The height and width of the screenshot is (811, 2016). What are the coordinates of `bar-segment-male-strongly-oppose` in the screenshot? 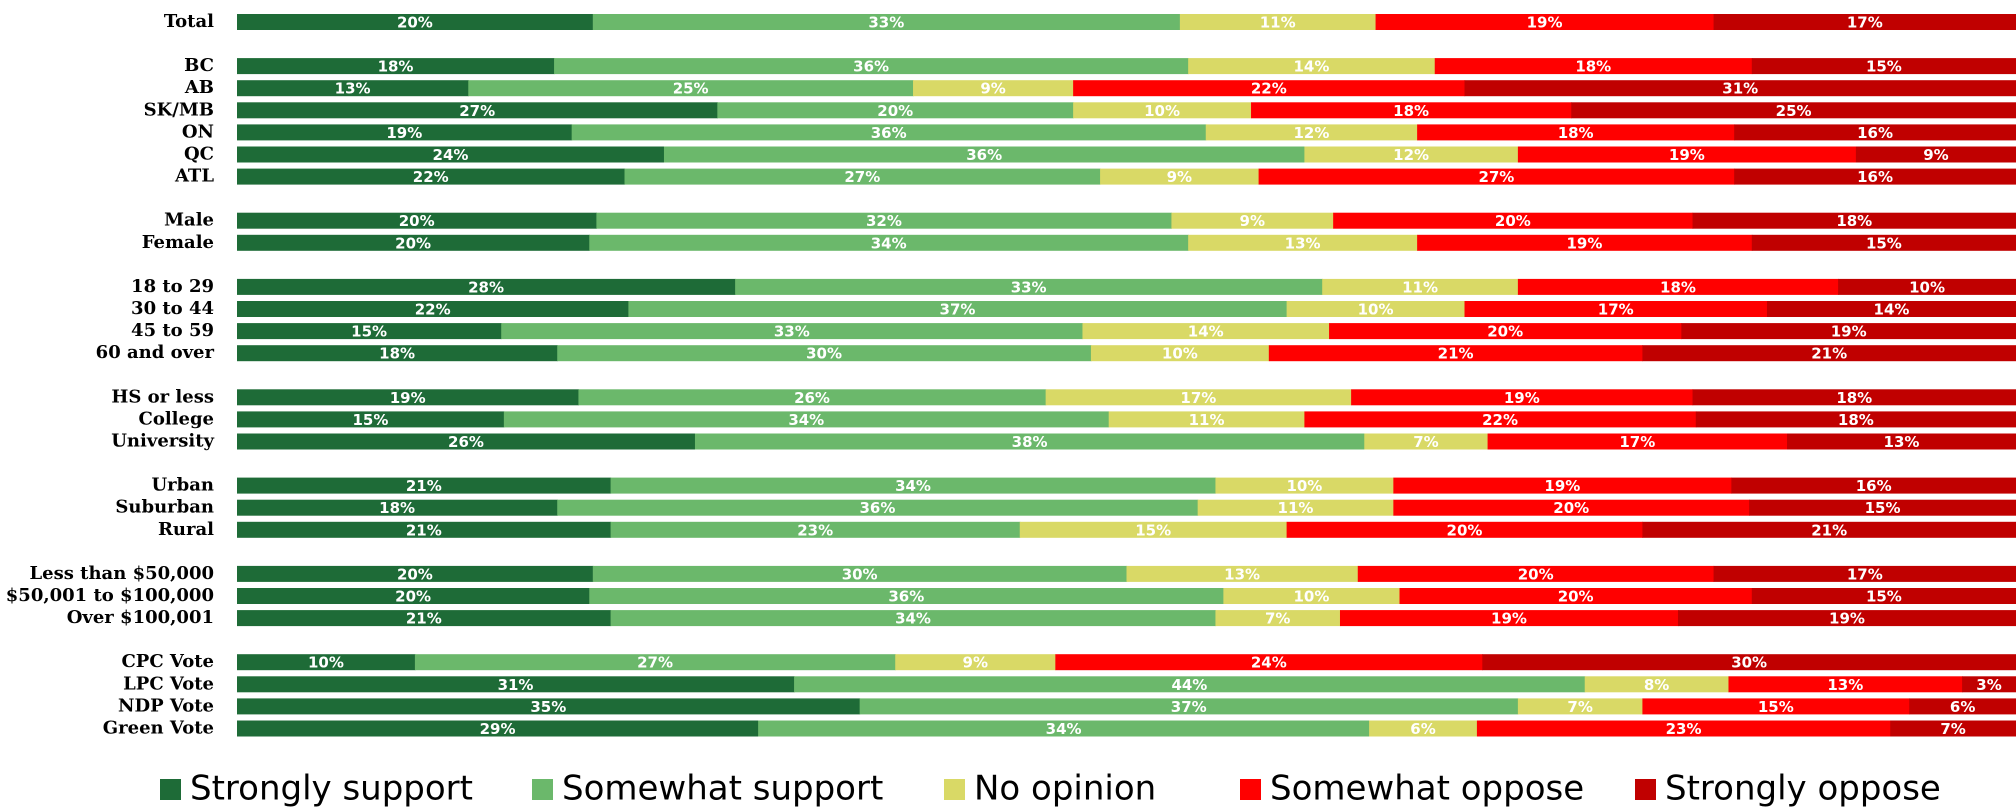 It's located at (1854, 220).